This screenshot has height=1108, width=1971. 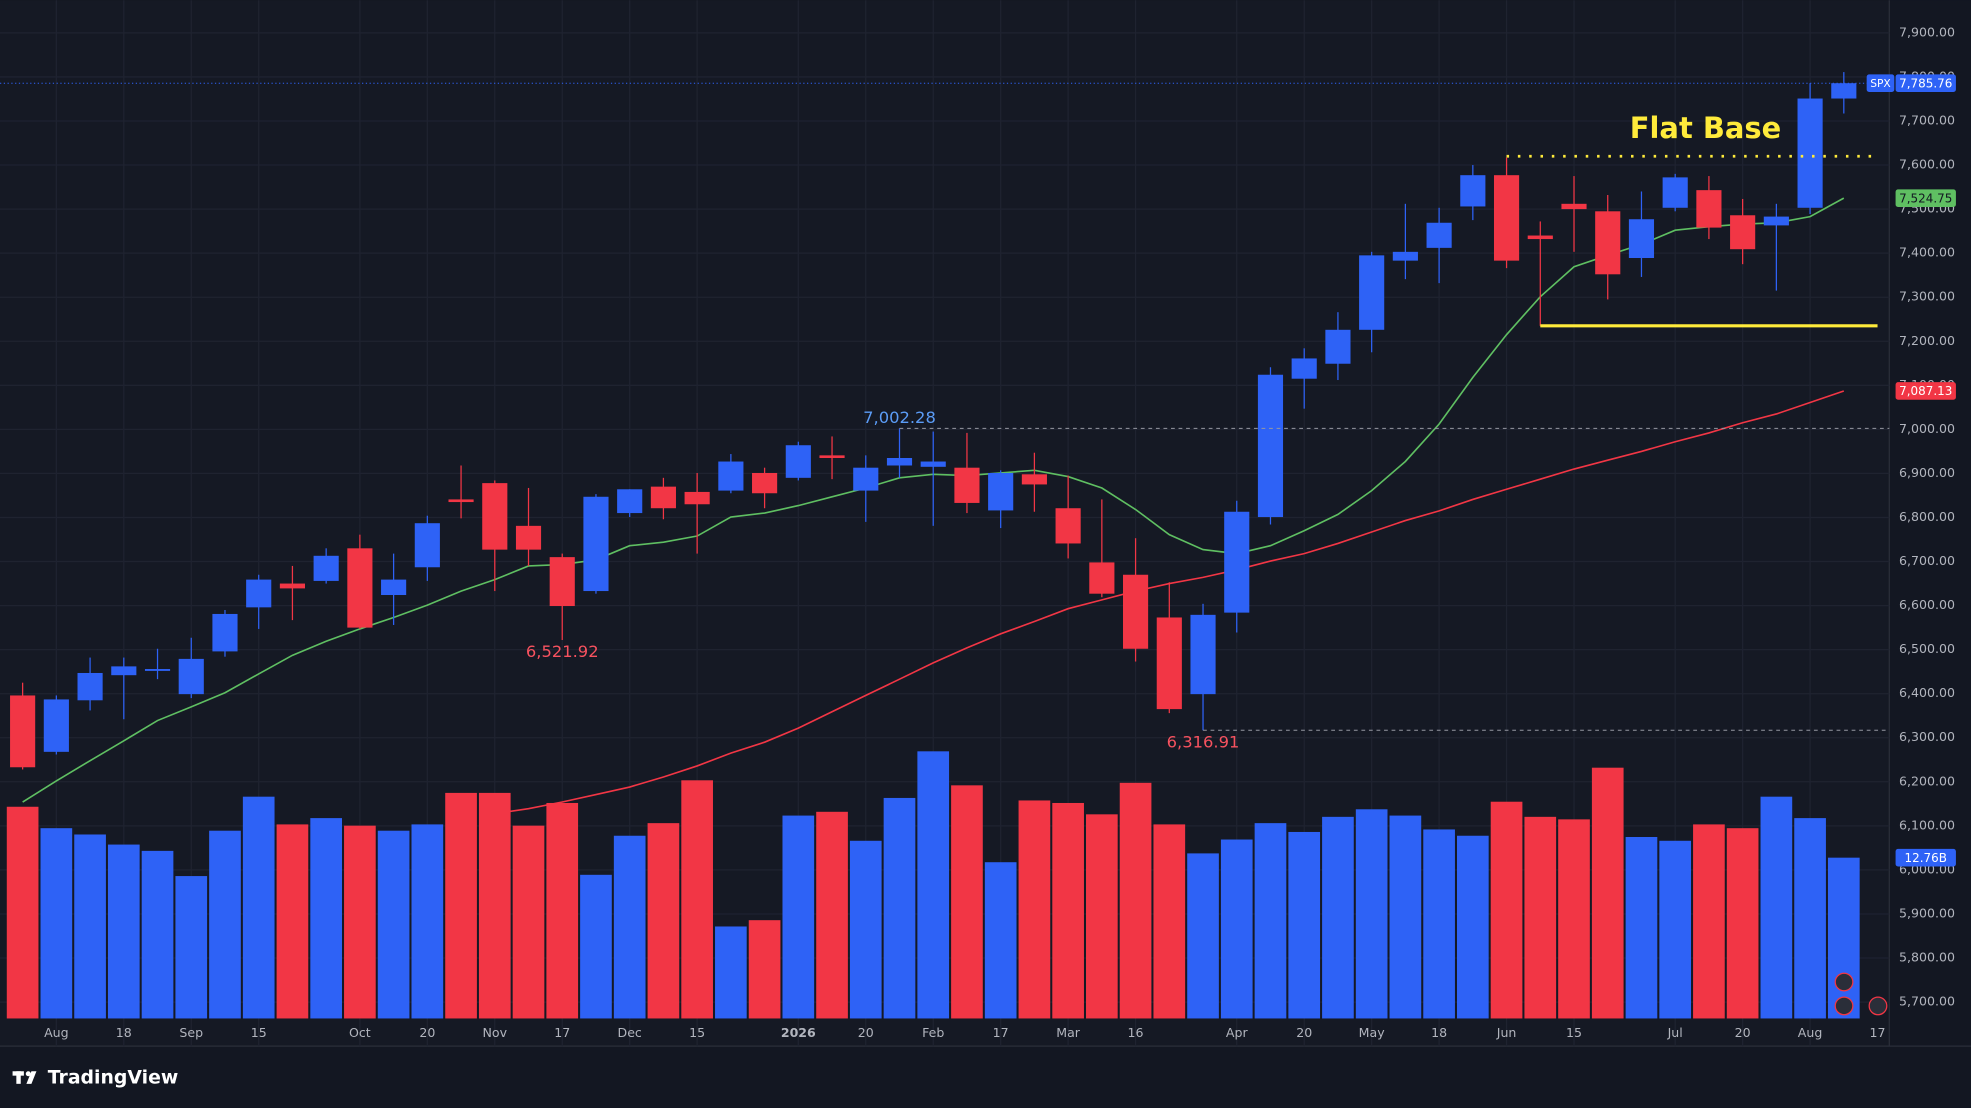 What do you see at coordinates (1861, 994) in the screenshot?
I see `tool-icons` at bounding box center [1861, 994].